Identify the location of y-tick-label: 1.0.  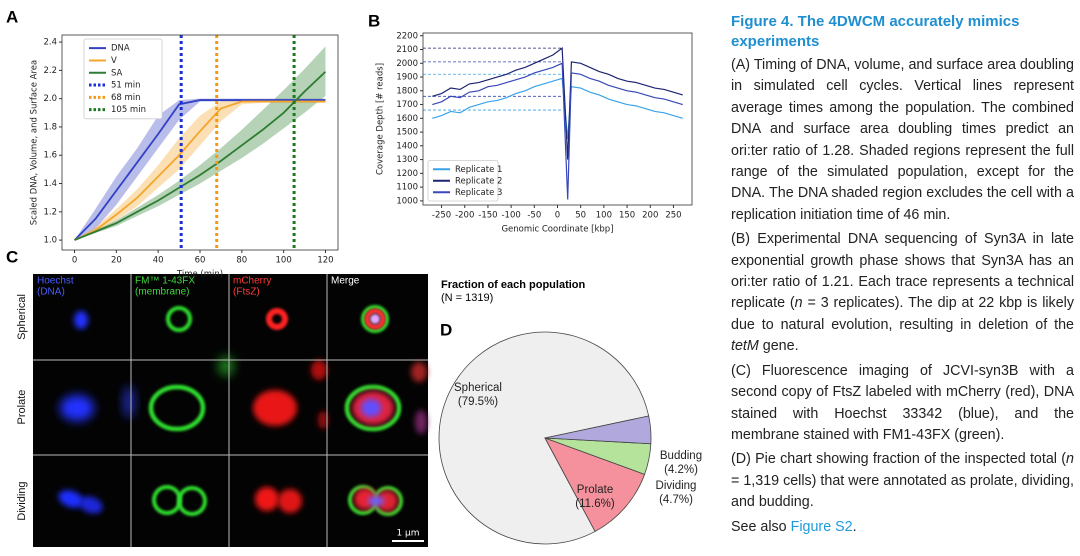
(50, 241).